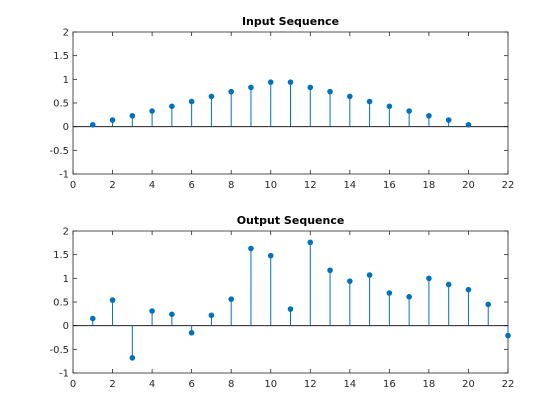 The image size is (560, 420). What do you see at coordinates (61, 104) in the screenshot?
I see `input-y-tick-label: 0.5` at bounding box center [61, 104].